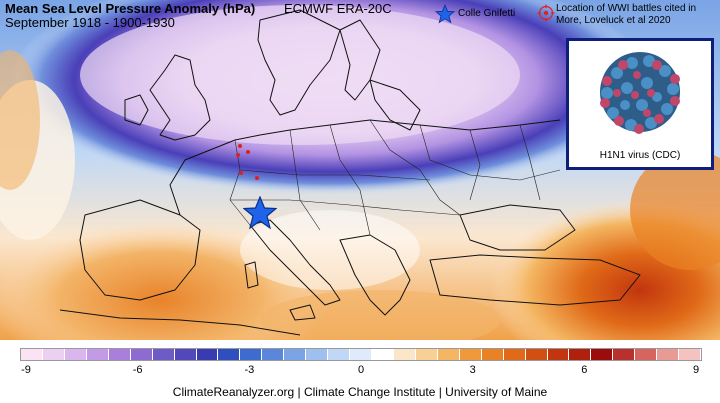 The height and width of the screenshot is (403, 720). Describe the element at coordinates (445, 14) in the screenshot. I see `legend-star-icon` at that location.